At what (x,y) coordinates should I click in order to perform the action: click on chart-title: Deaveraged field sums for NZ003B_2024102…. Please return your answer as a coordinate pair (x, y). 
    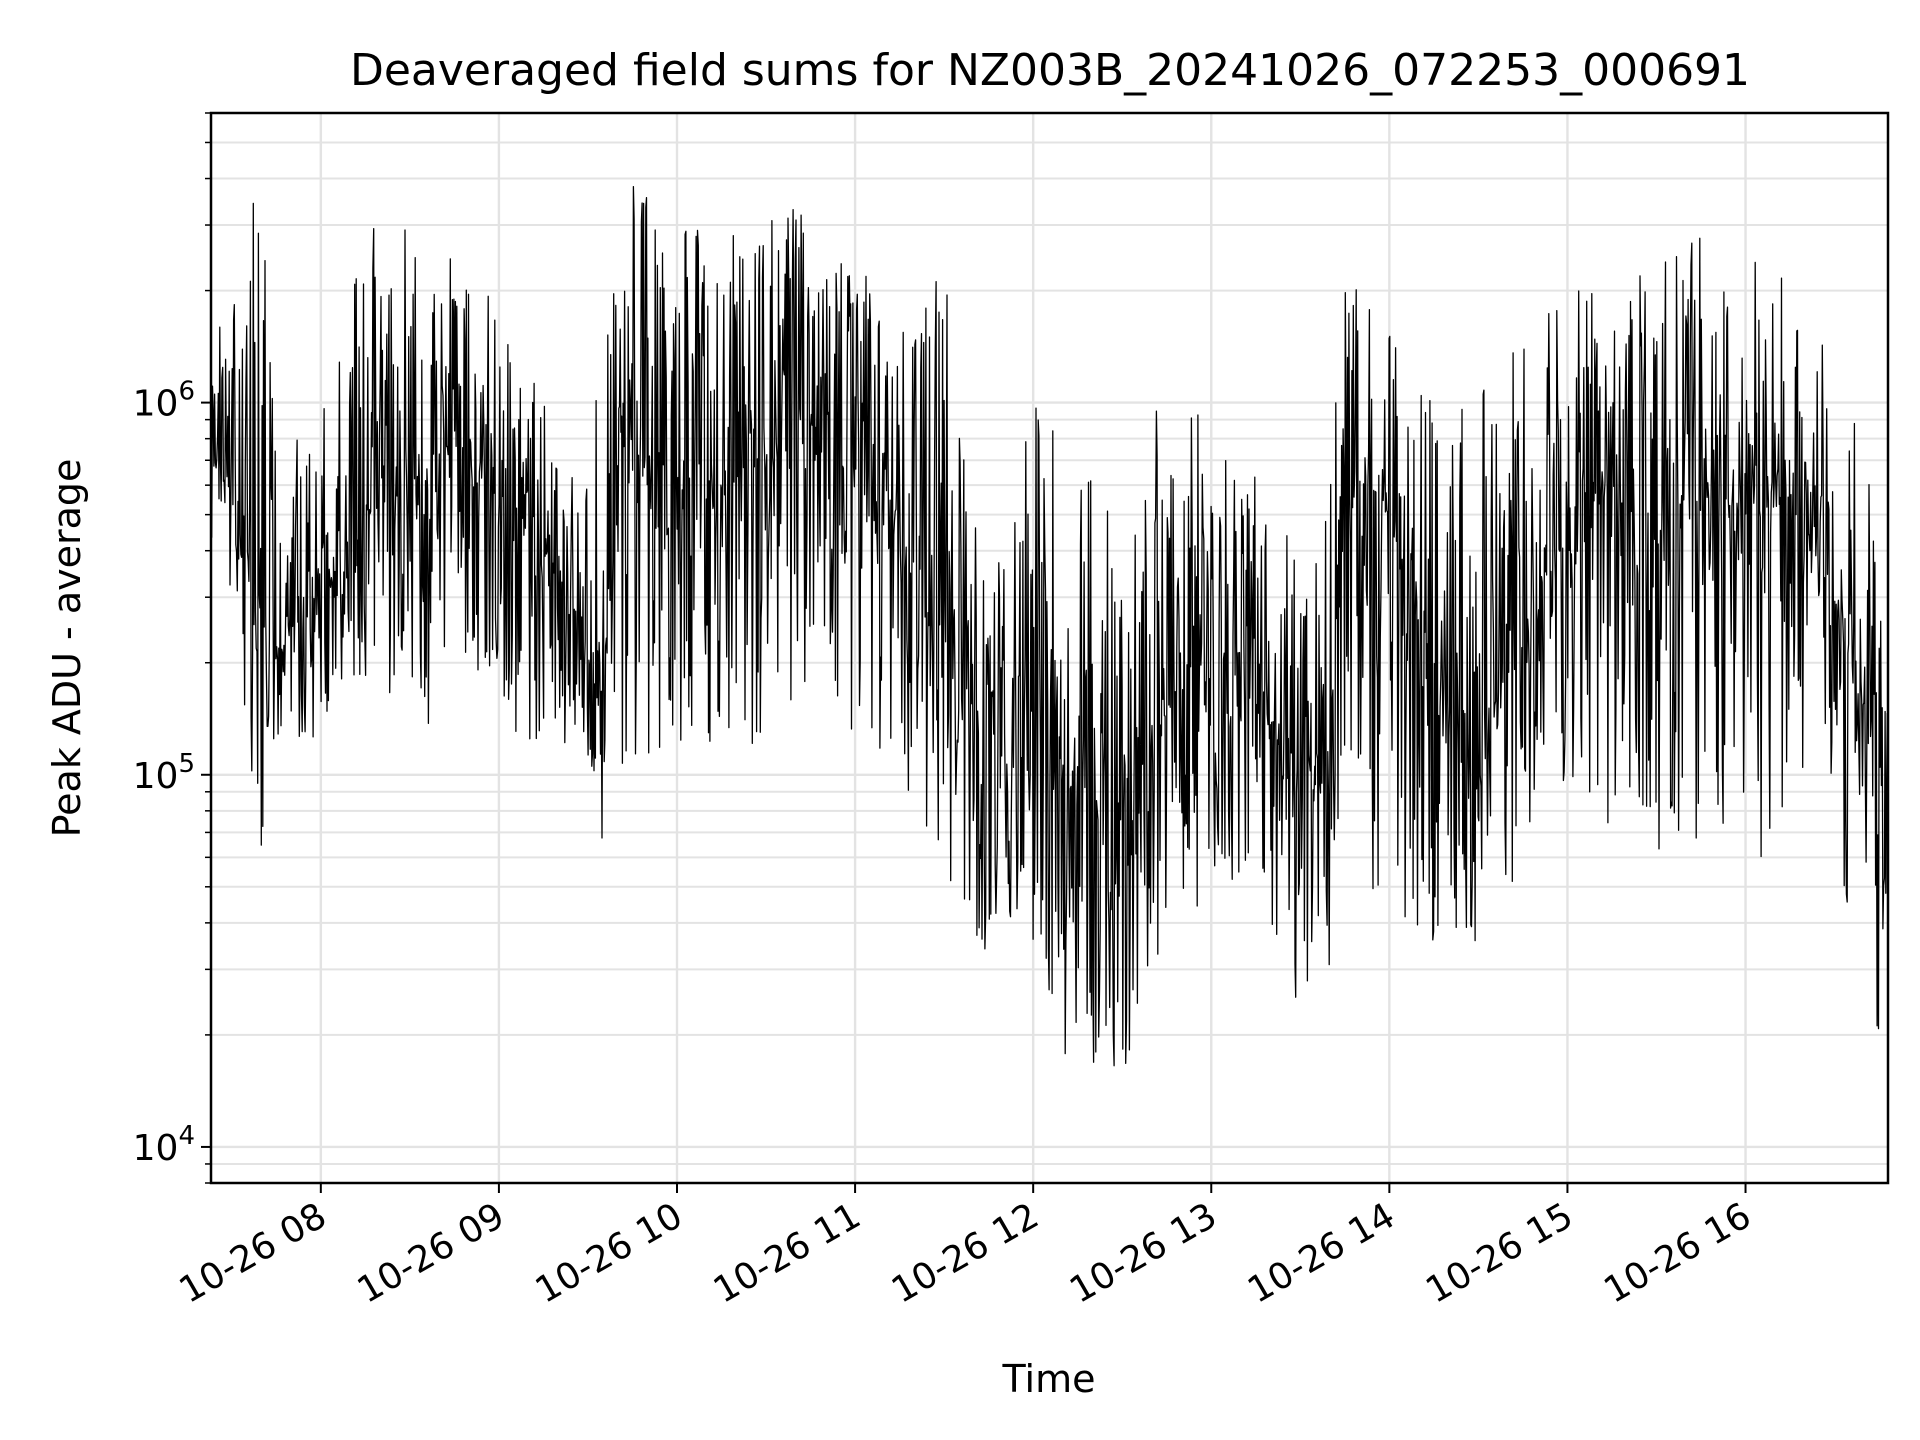
    Looking at the image, I should click on (1050, 70).